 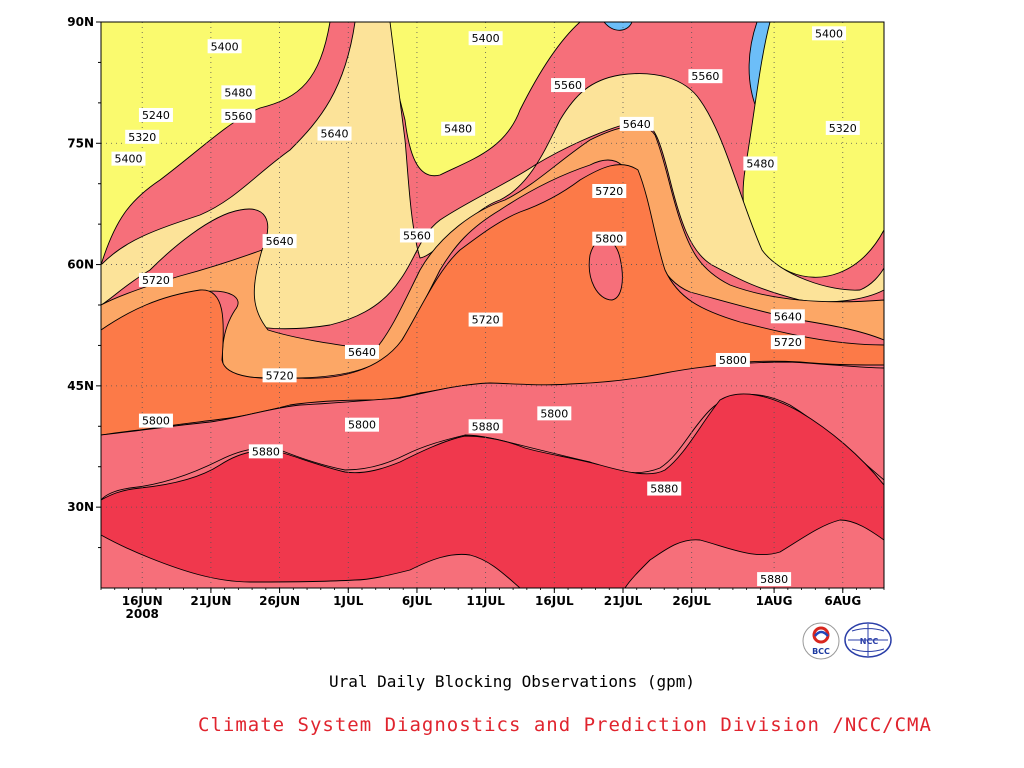 I want to click on ncc-logo-text: NCC, so click(x=869, y=641).